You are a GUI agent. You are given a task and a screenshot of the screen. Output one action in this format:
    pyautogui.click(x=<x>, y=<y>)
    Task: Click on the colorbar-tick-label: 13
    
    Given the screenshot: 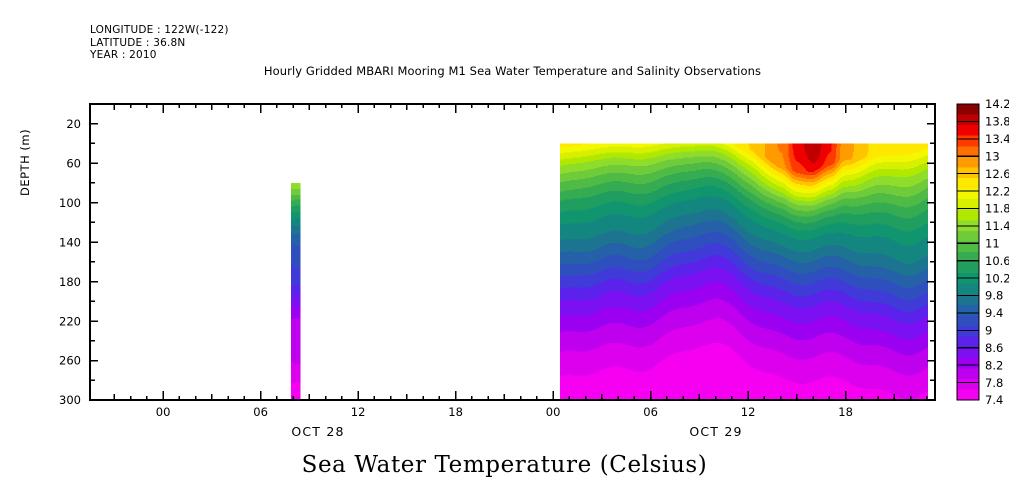 What is the action you would take?
    pyautogui.click(x=992, y=156)
    